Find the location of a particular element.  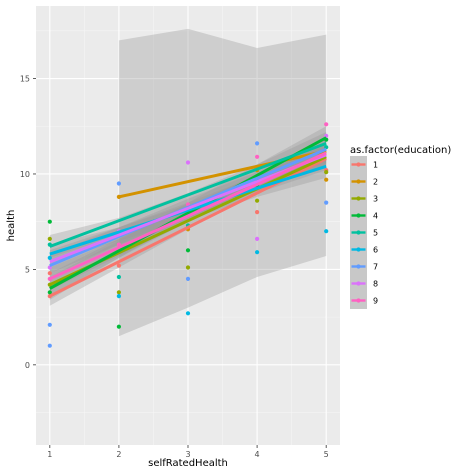

y-axis: 0 5 10 15 is located at coordinates (28, 222).